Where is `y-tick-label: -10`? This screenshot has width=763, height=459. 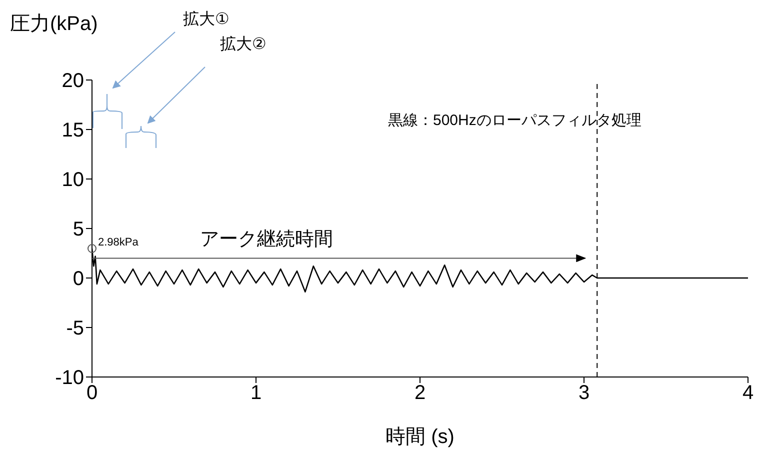
y-tick-label: -10 is located at coordinates (69, 378).